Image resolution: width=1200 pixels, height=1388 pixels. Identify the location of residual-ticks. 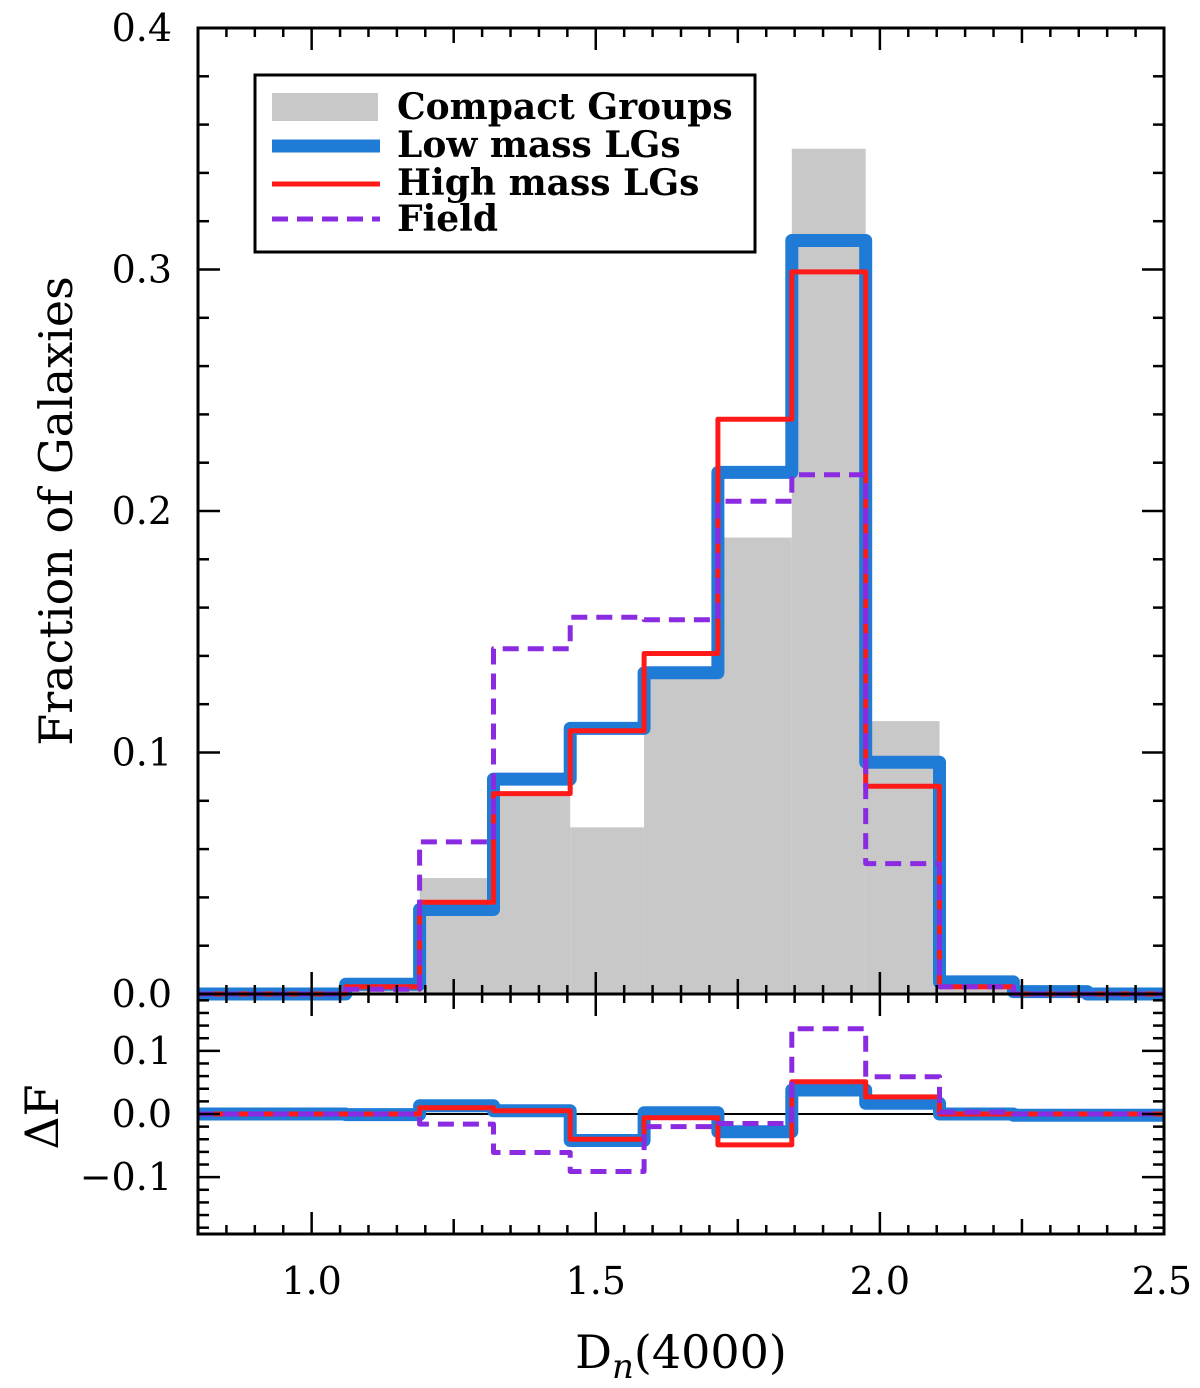
(681, 1114).